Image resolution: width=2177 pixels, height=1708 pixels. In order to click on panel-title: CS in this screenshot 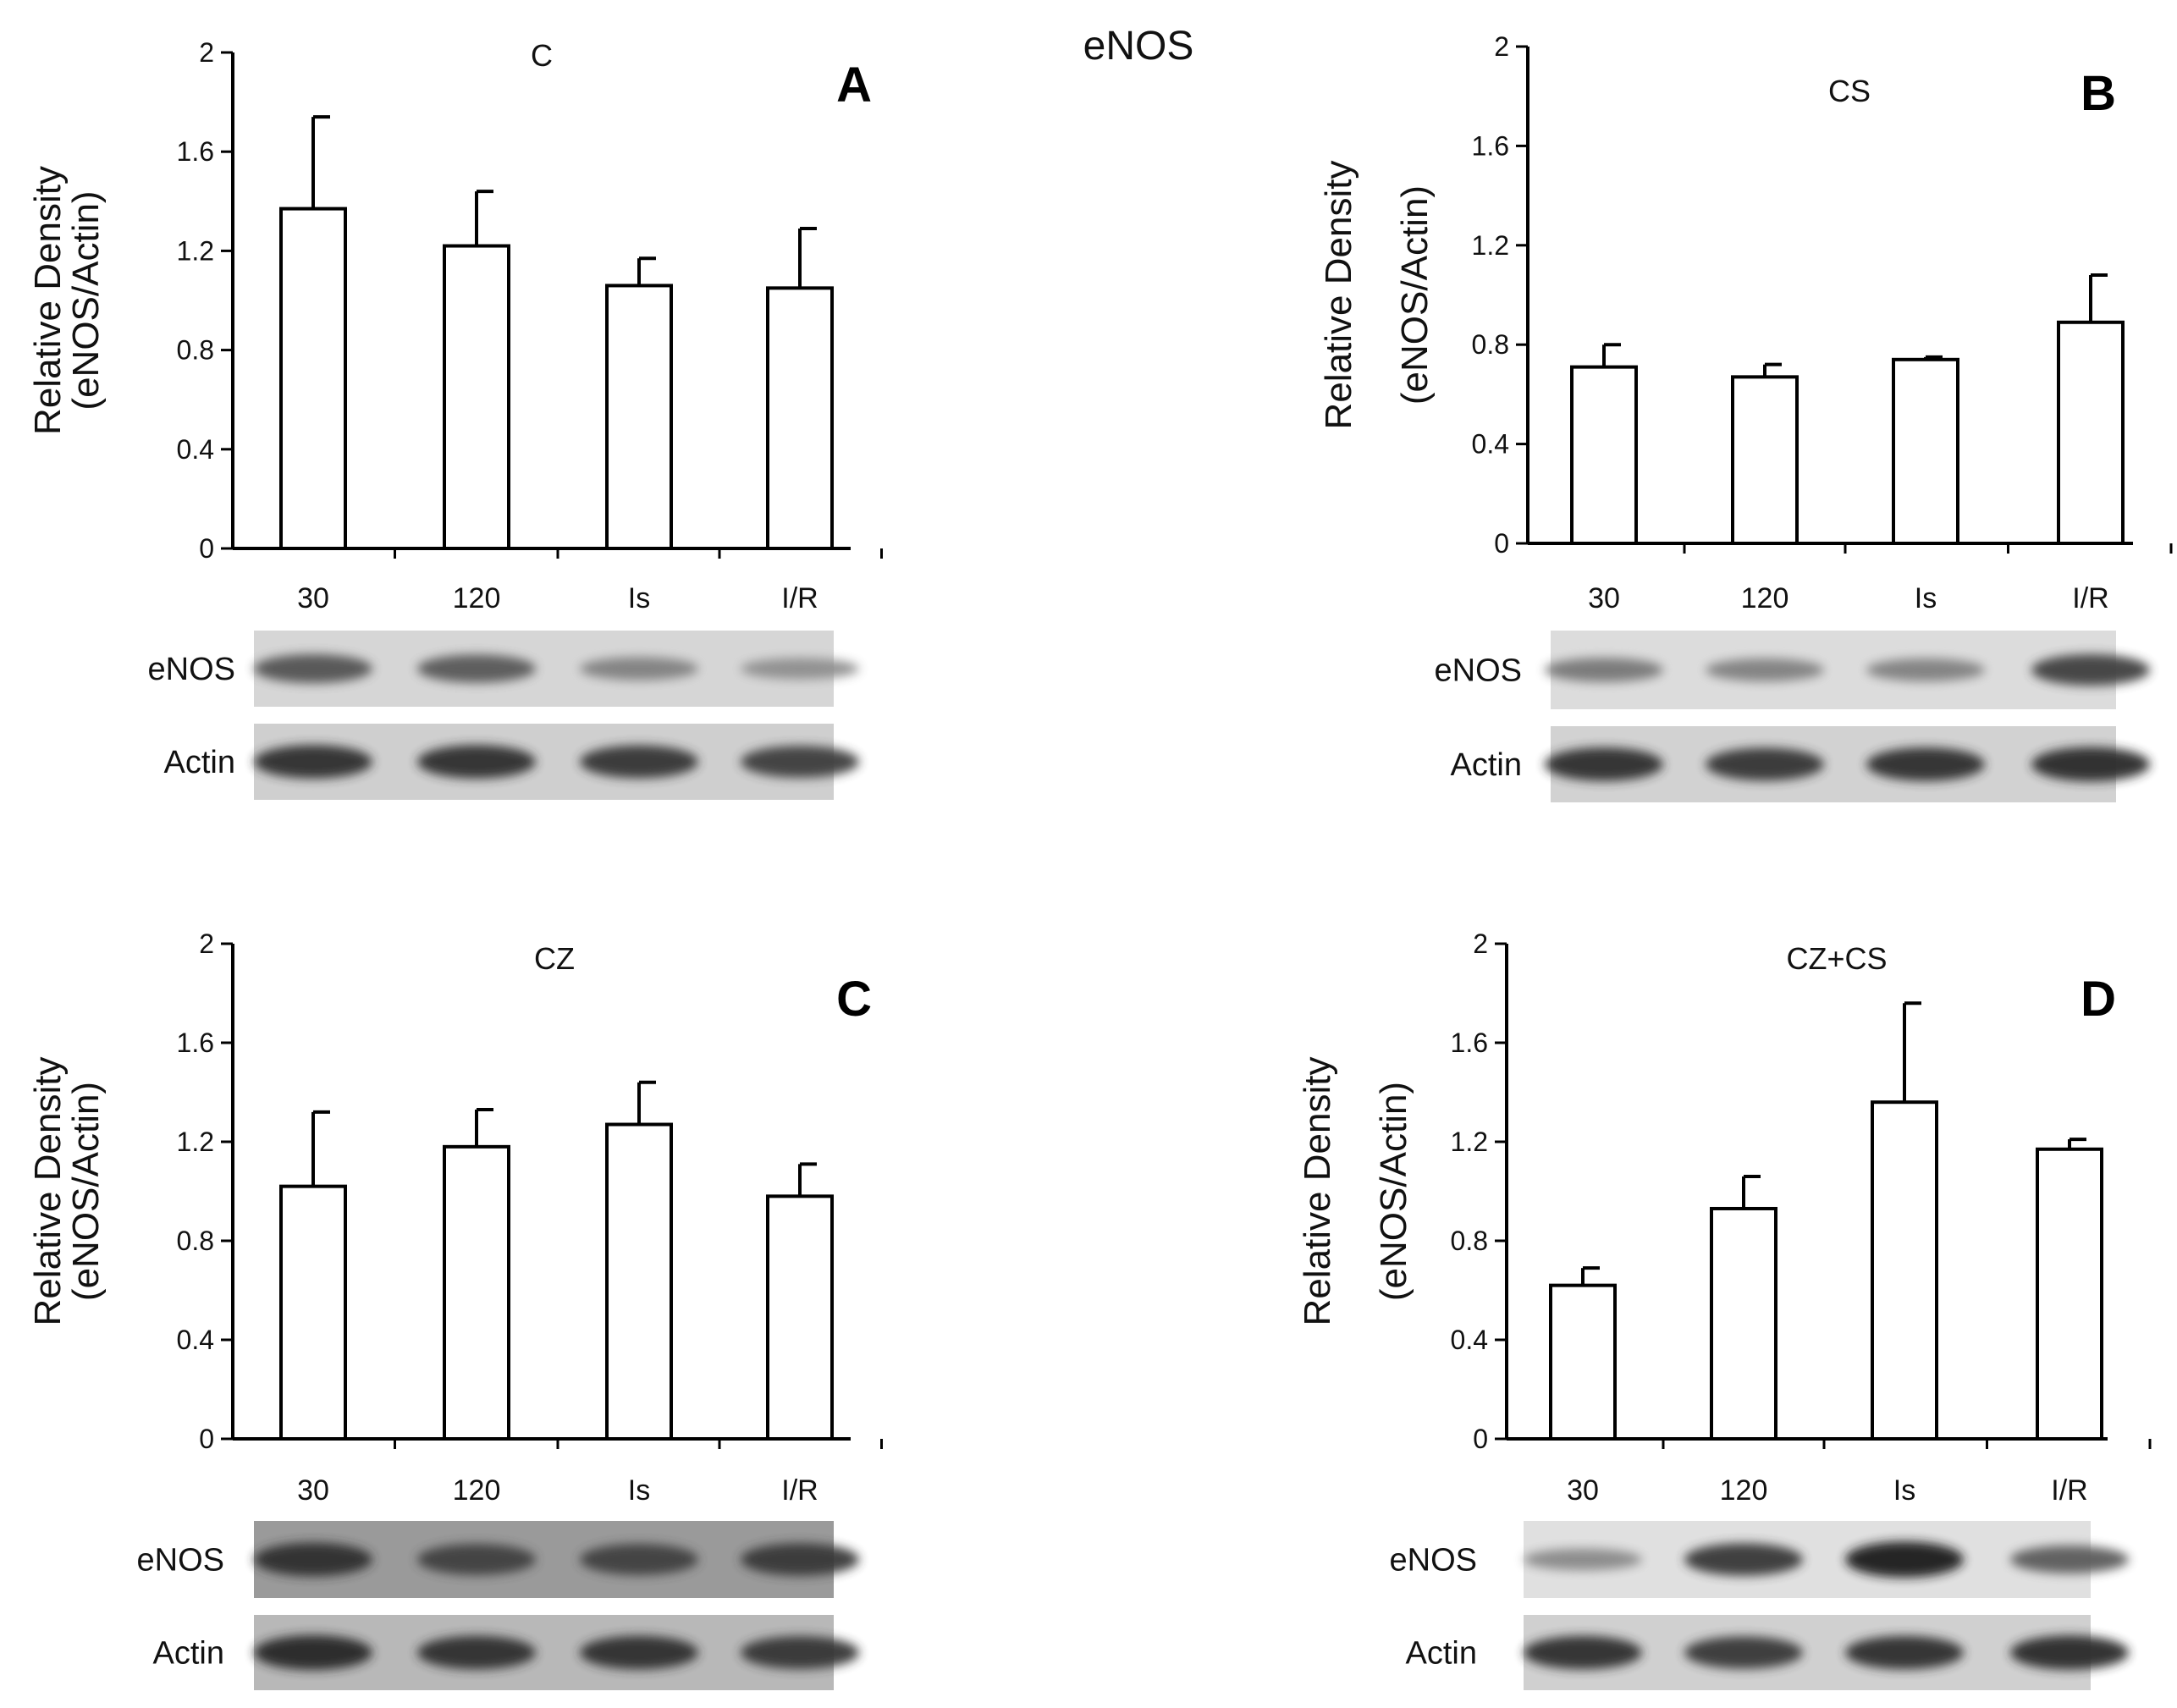, I will do `click(1849, 91)`.